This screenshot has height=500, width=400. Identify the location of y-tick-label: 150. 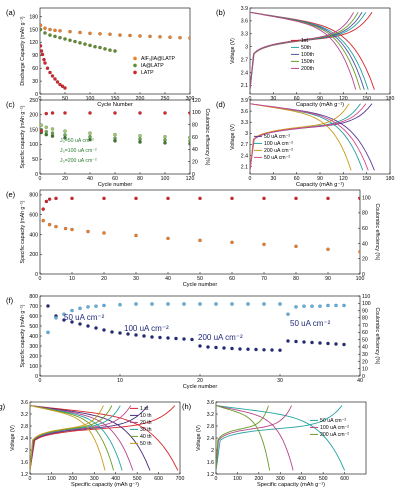
(33, 130).